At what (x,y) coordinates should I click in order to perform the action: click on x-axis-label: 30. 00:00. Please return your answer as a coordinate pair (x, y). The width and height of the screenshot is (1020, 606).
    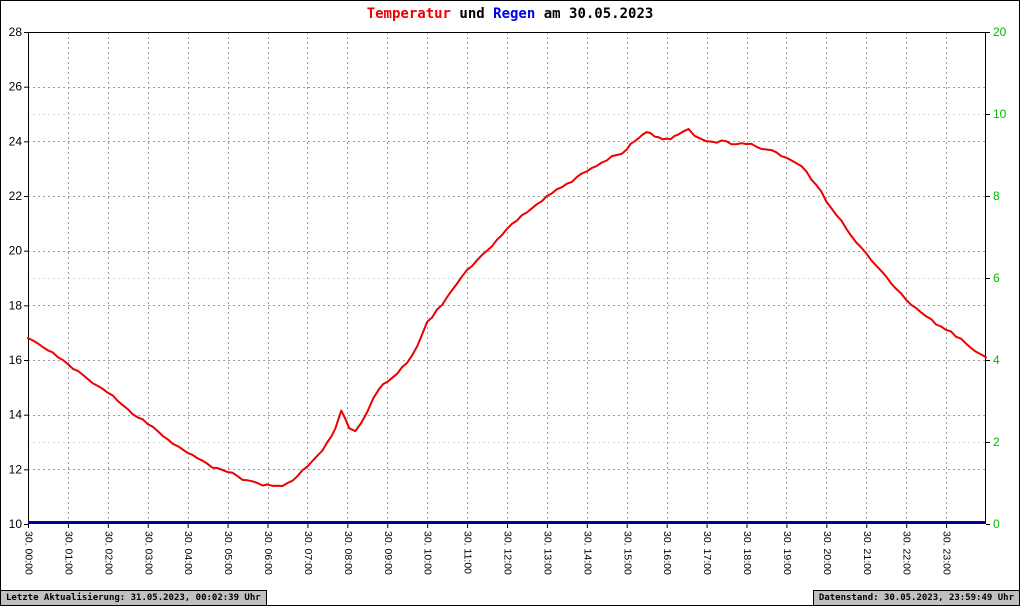
    Looking at the image, I should click on (29, 553).